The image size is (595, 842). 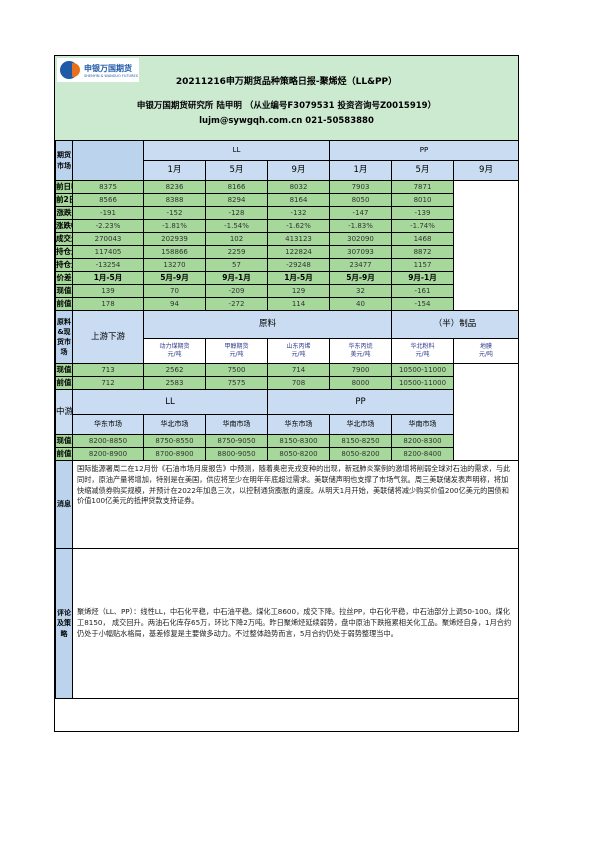 I want to click on spot-row-cell: 713, so click(x=108, y=370).